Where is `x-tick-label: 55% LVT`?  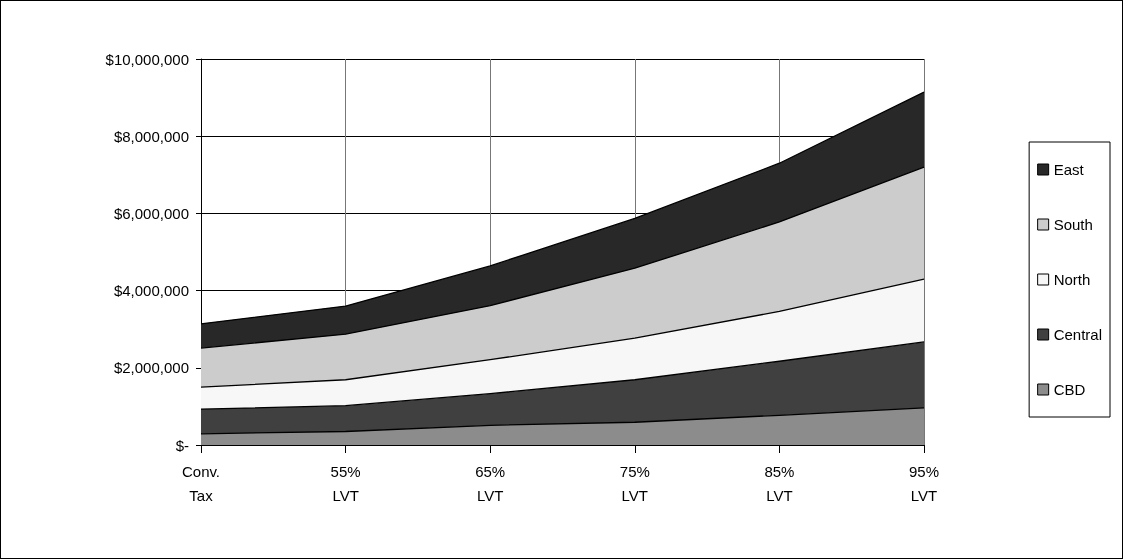
x-tick-label: 55% LVT is located at coordinates (345, 483).